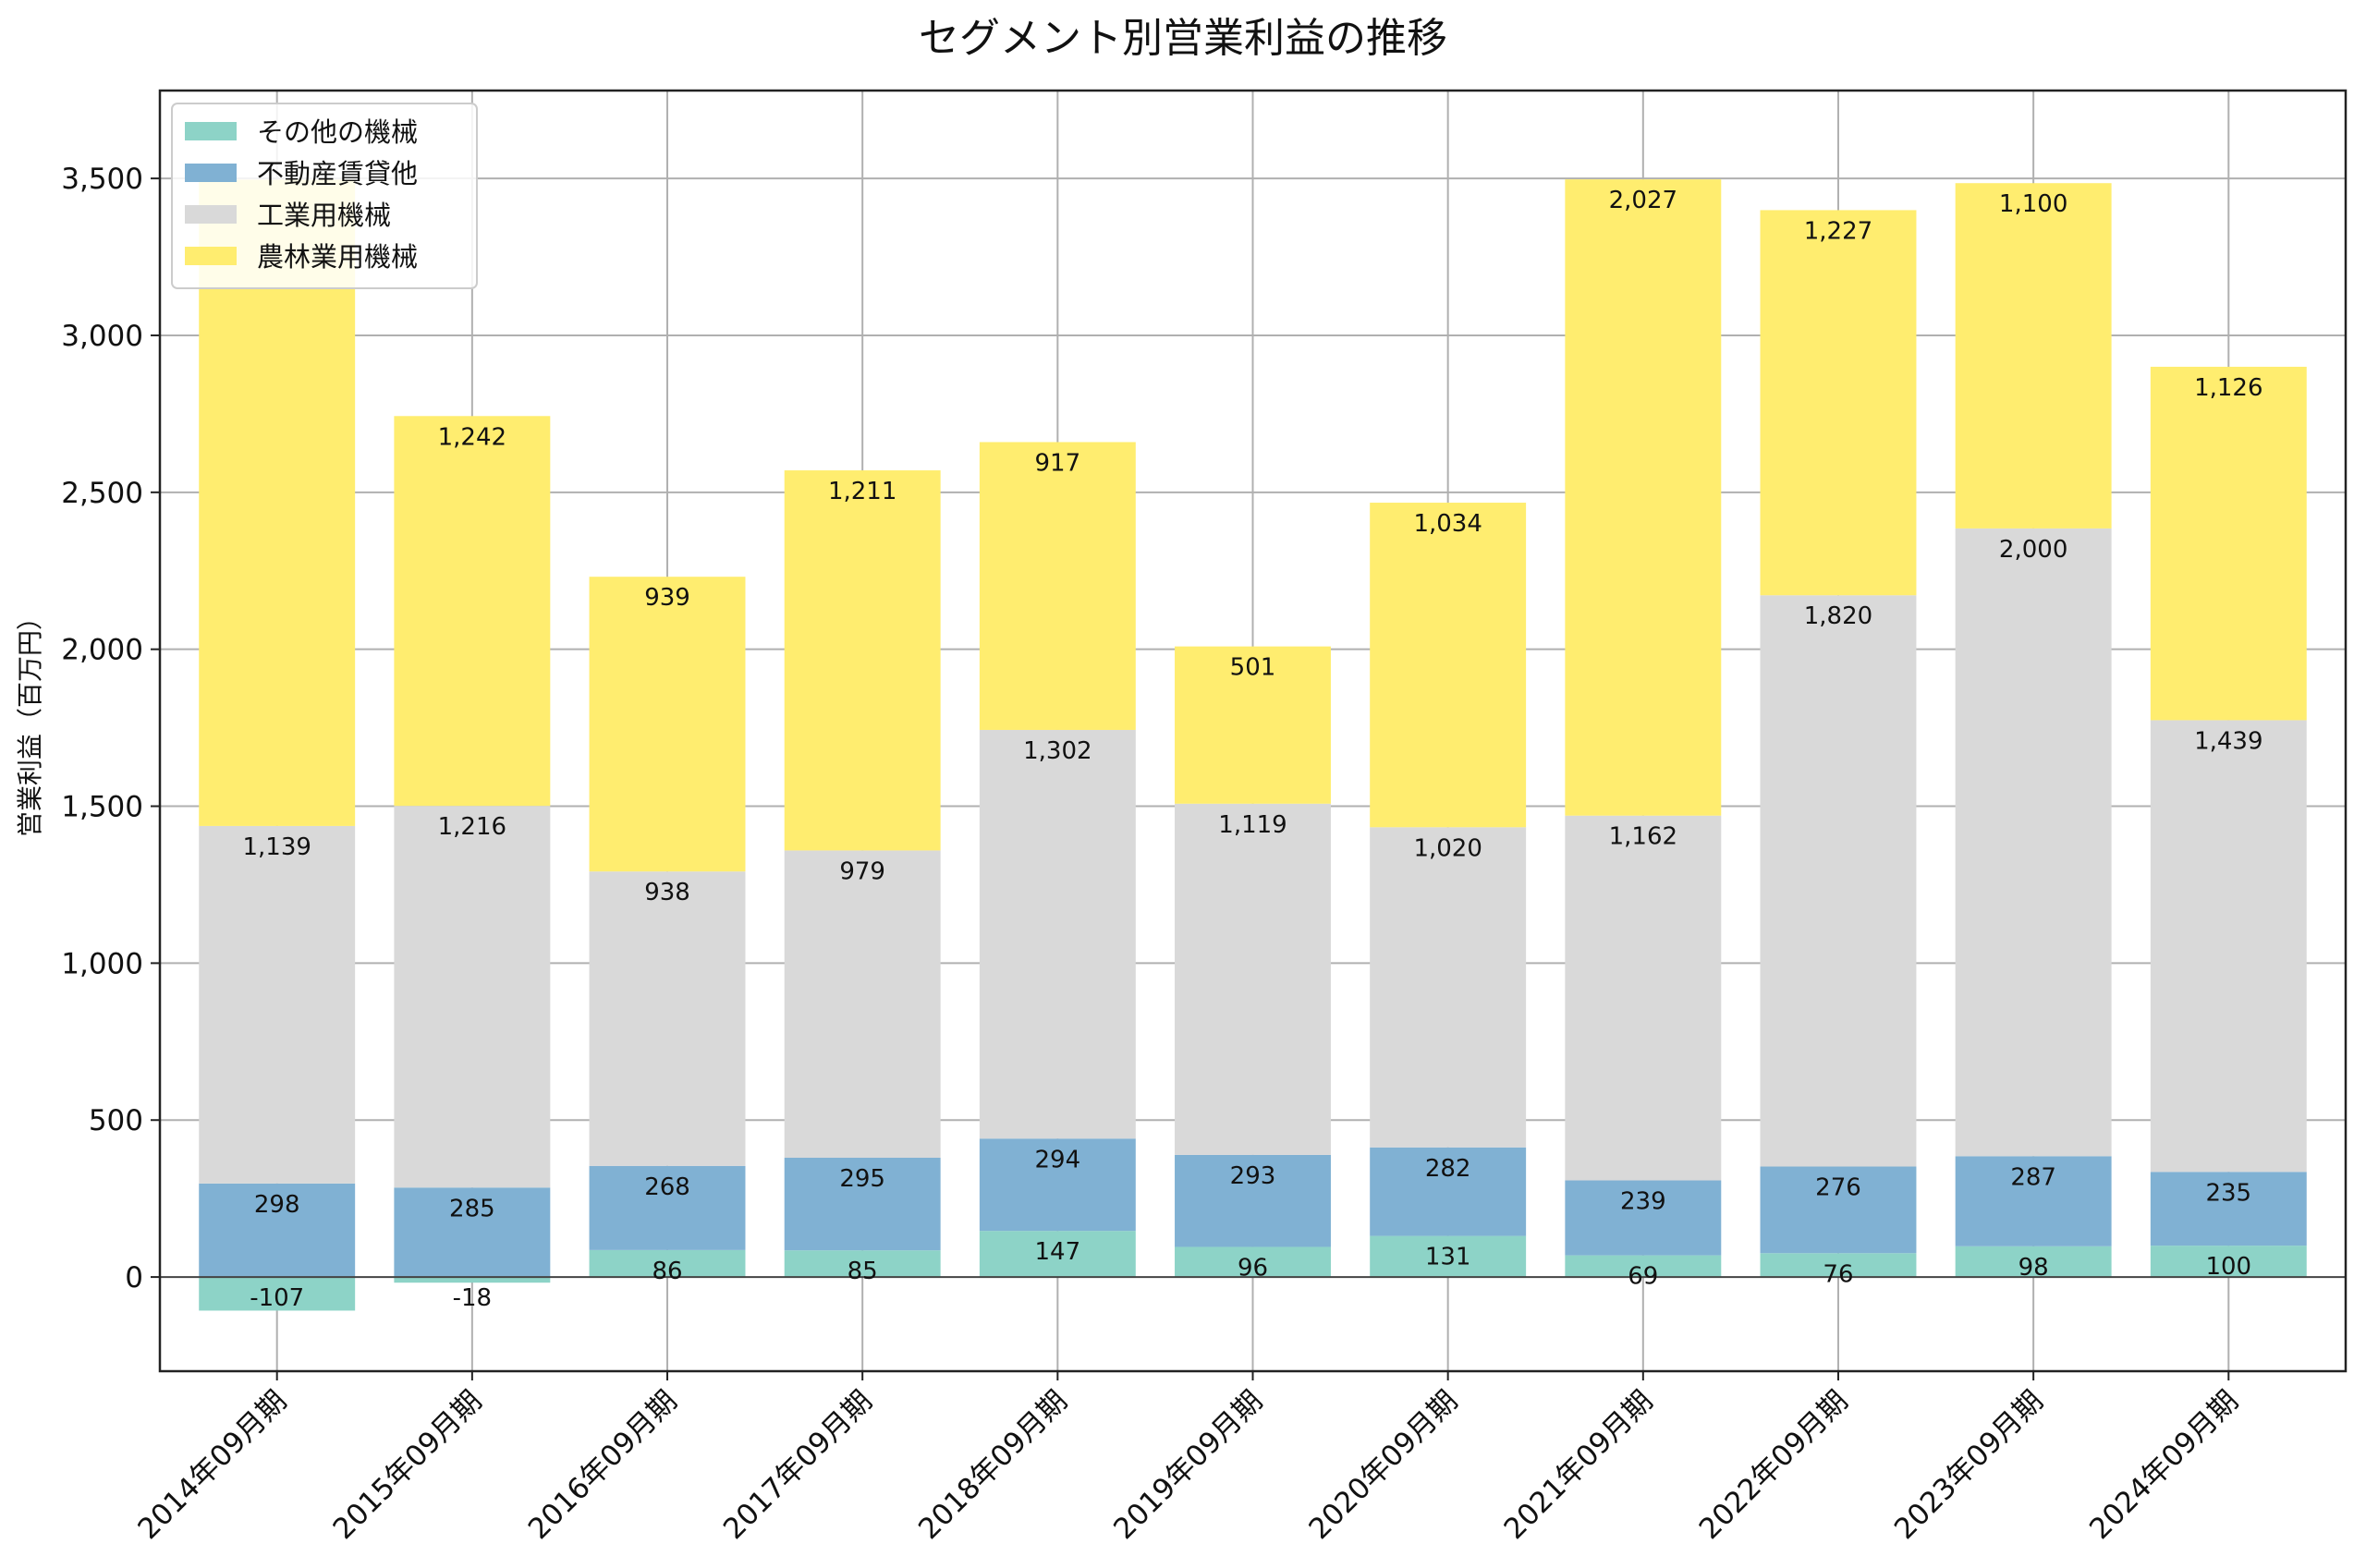 The image size is (2366, 1568). Describe the element at coordinates (472, 827) in the screenshot. I see `bar-value-label: 1,216` at that location.